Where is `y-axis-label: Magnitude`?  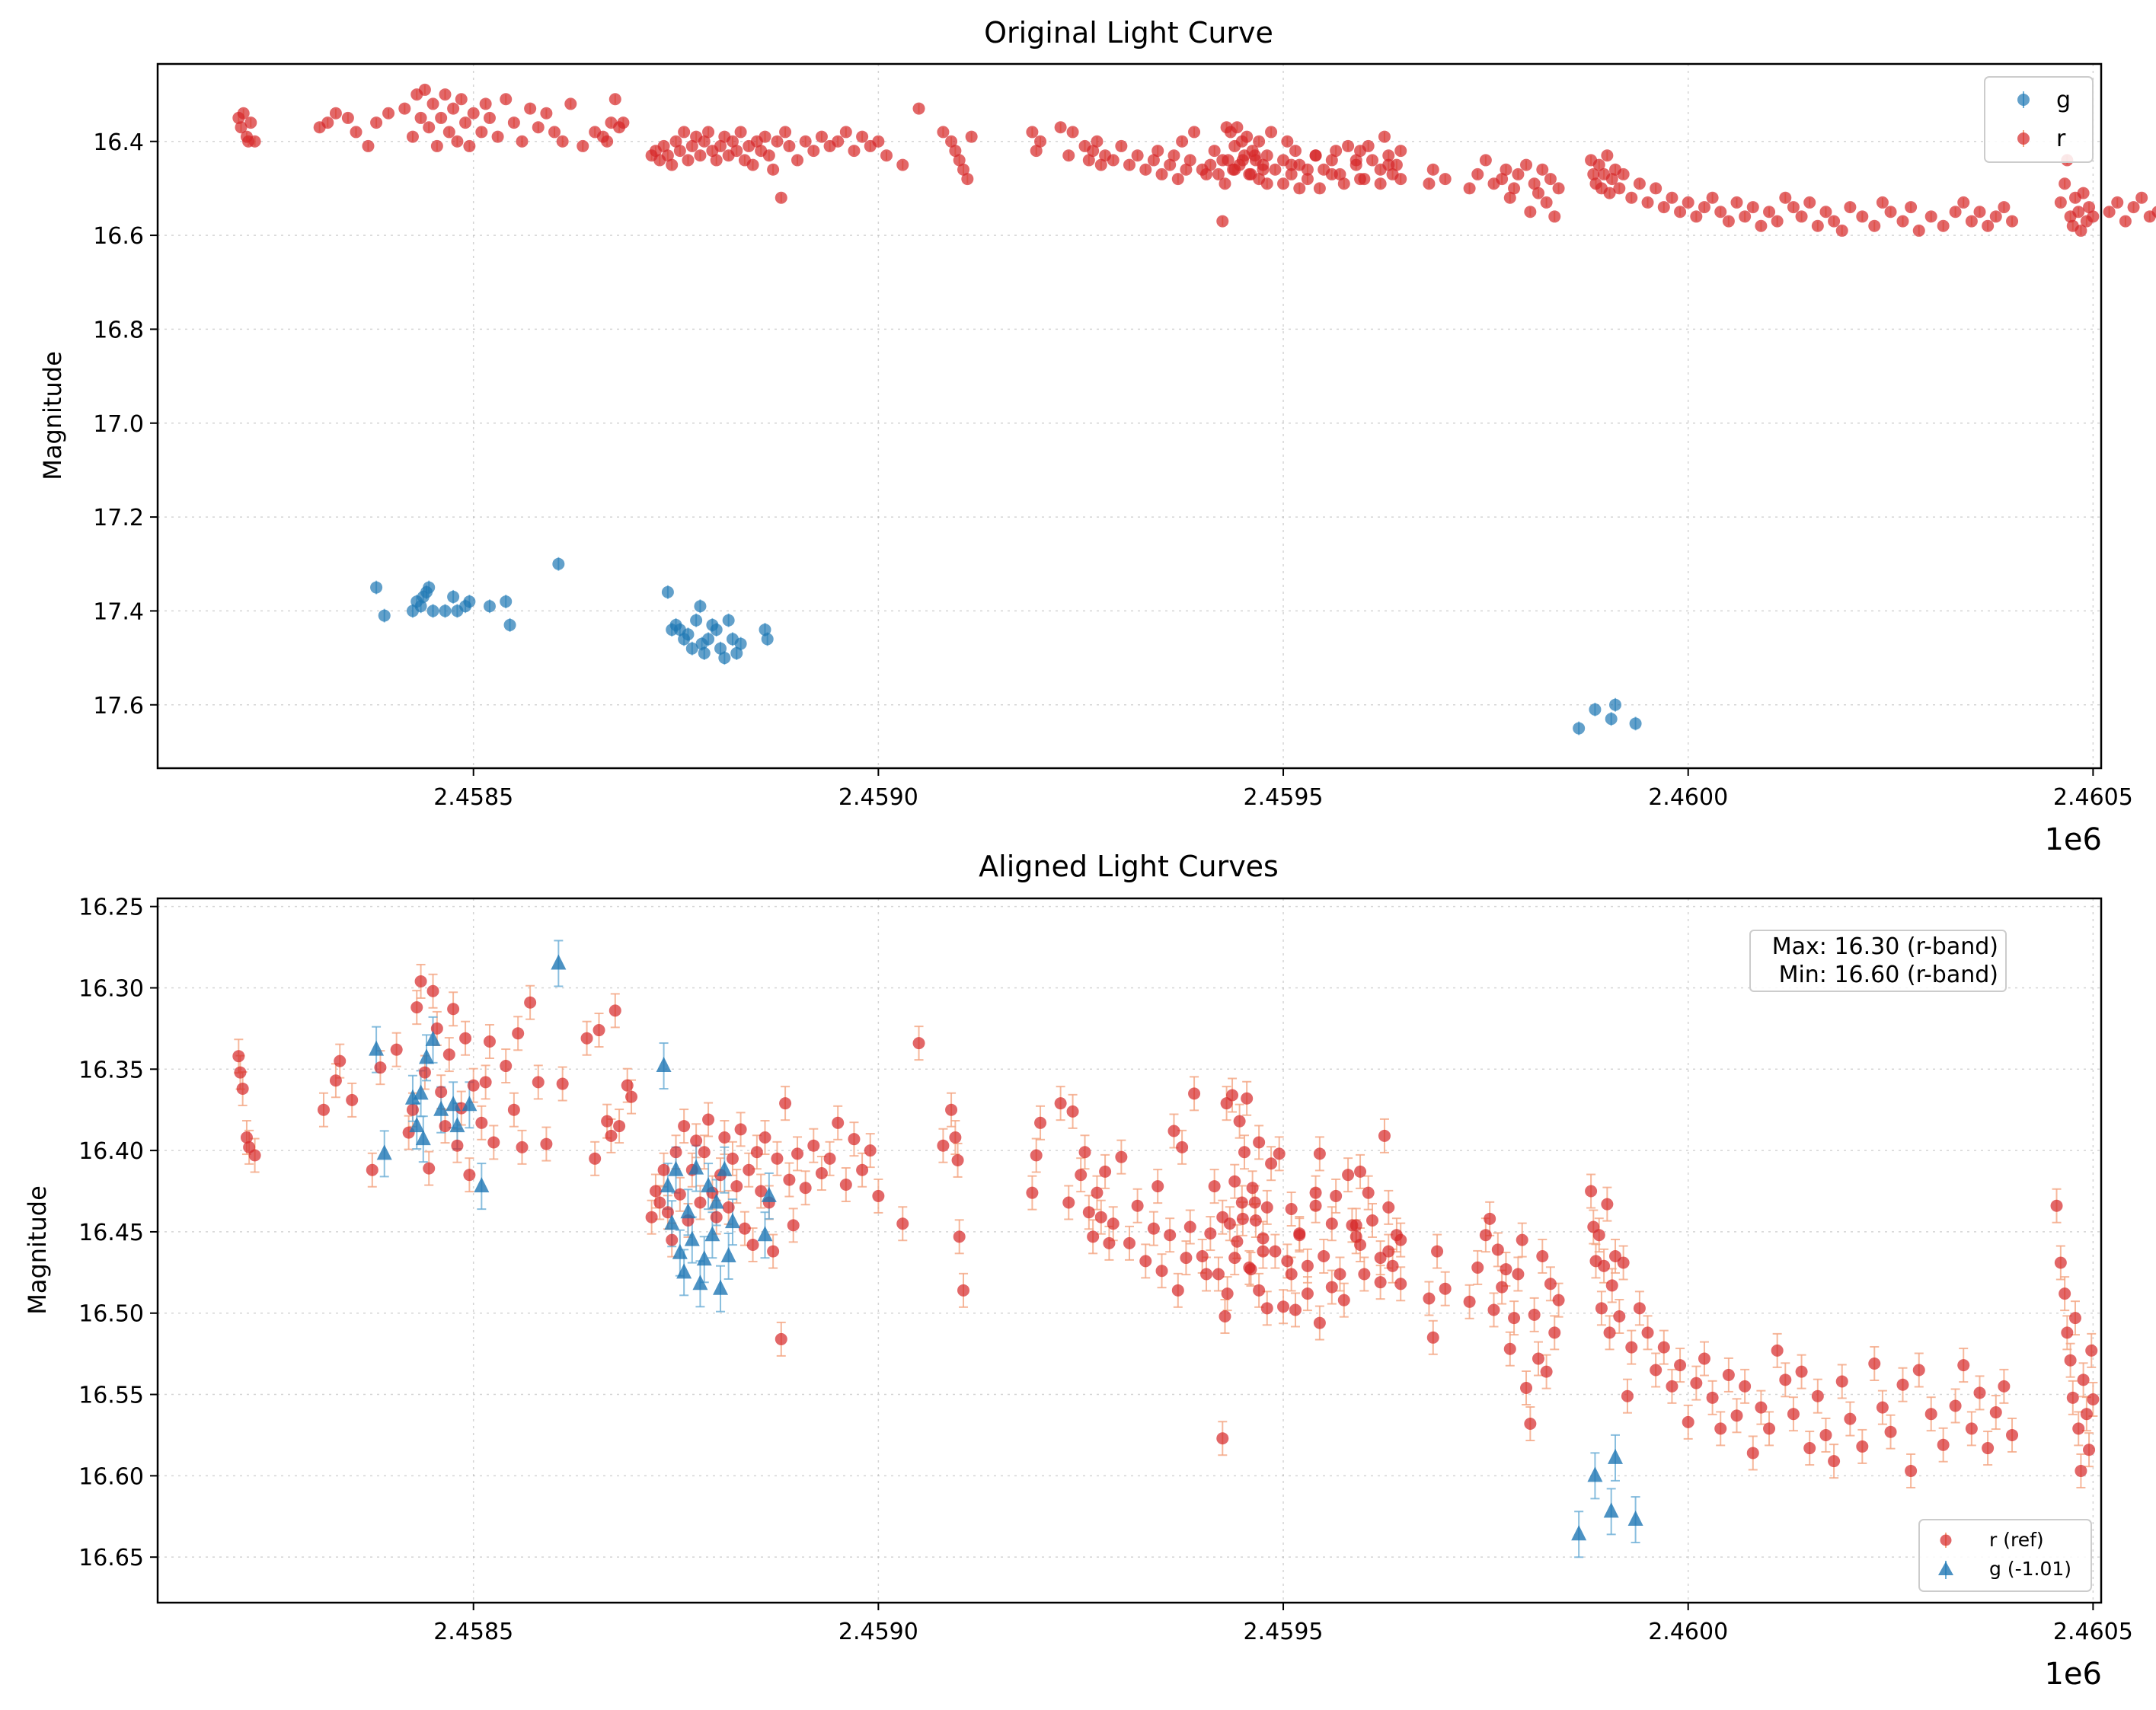
y-axis-label: Magnitude is located at coordinates (37, 1250).